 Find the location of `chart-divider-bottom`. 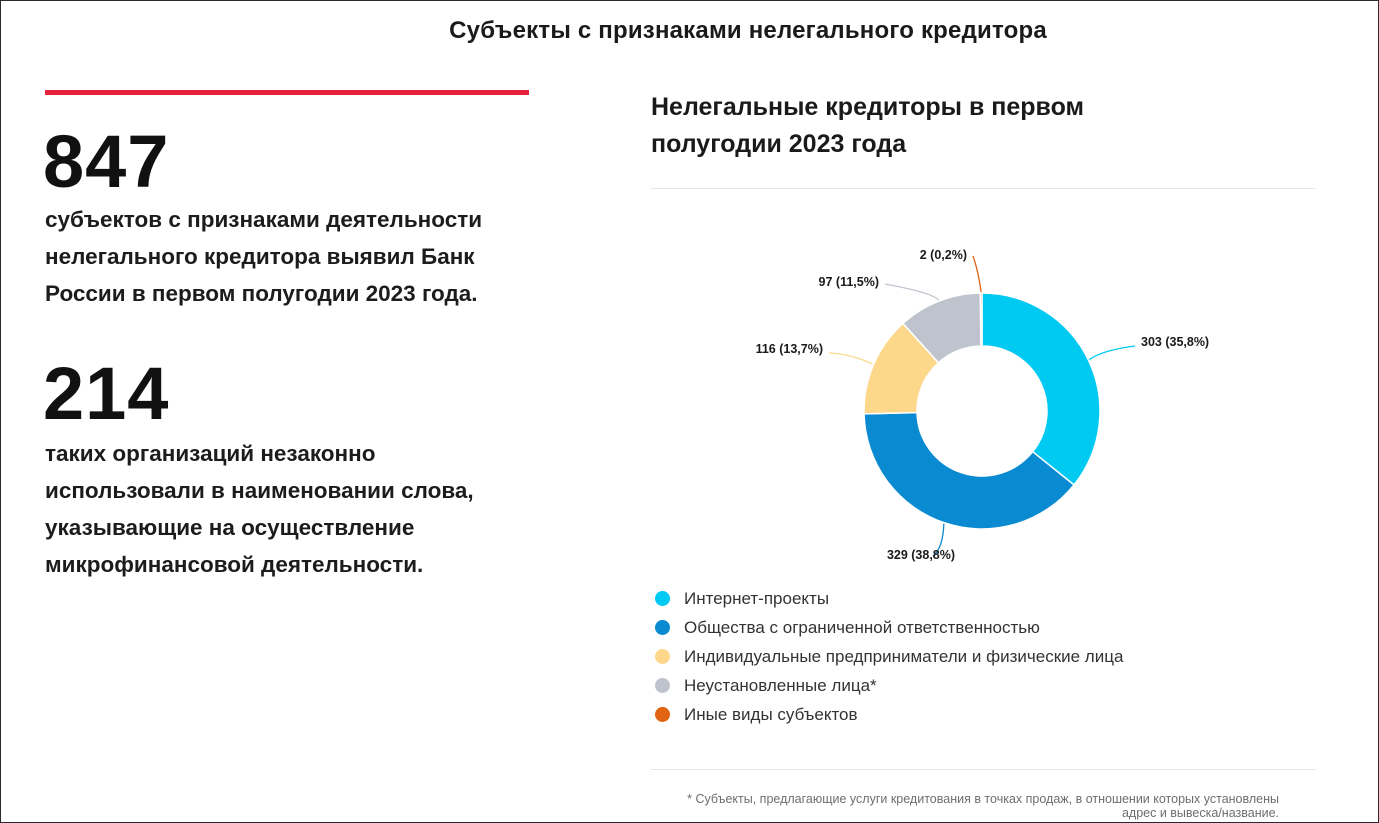

chart-divider-bottom is located at coordinates (983, 769).